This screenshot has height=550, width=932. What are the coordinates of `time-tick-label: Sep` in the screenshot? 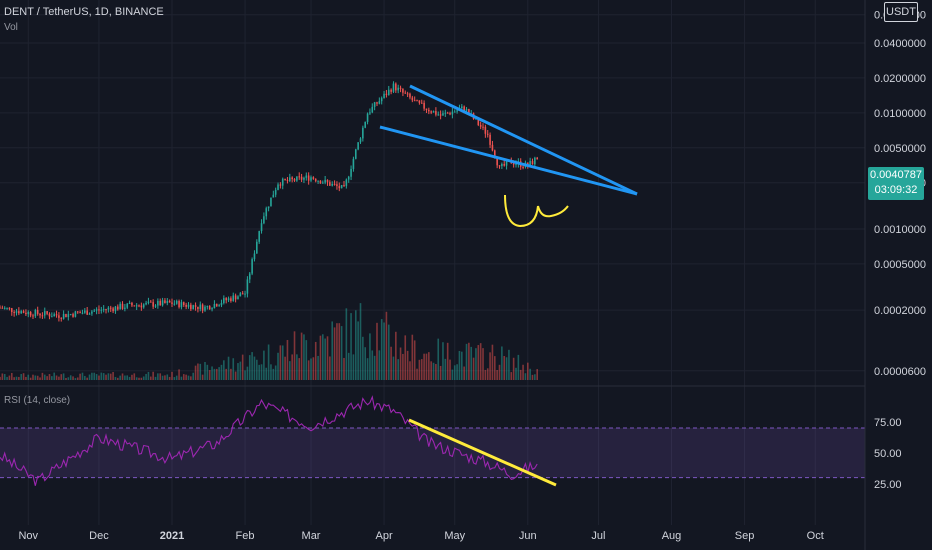 It's located at (745, 536).